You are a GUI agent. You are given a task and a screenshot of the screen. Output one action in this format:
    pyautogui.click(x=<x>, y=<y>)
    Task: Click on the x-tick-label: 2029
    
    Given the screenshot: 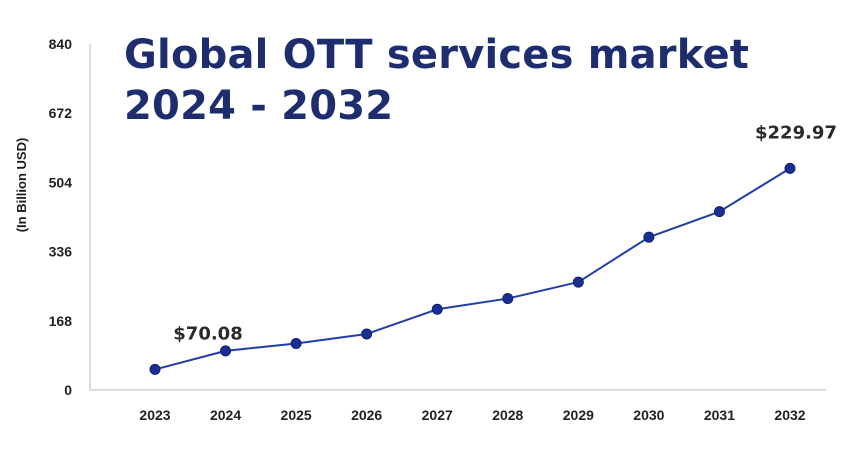 What is the action you would take?
    pyautogui.click(x=578, y=415)
    